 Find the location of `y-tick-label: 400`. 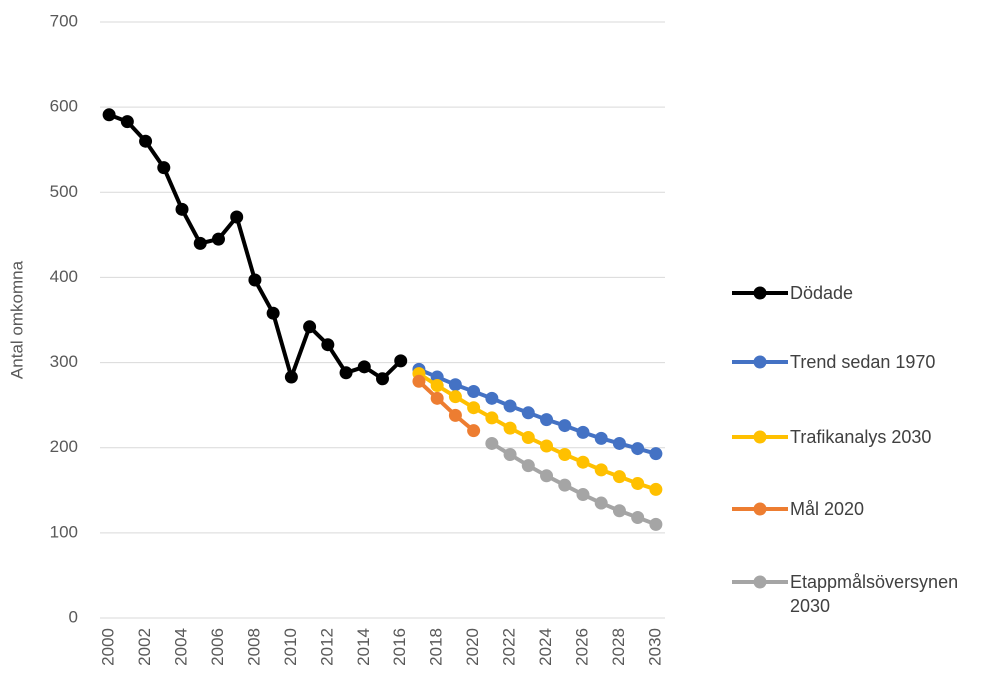

y-tick-label: 400 is located at coordinates (64, 276).